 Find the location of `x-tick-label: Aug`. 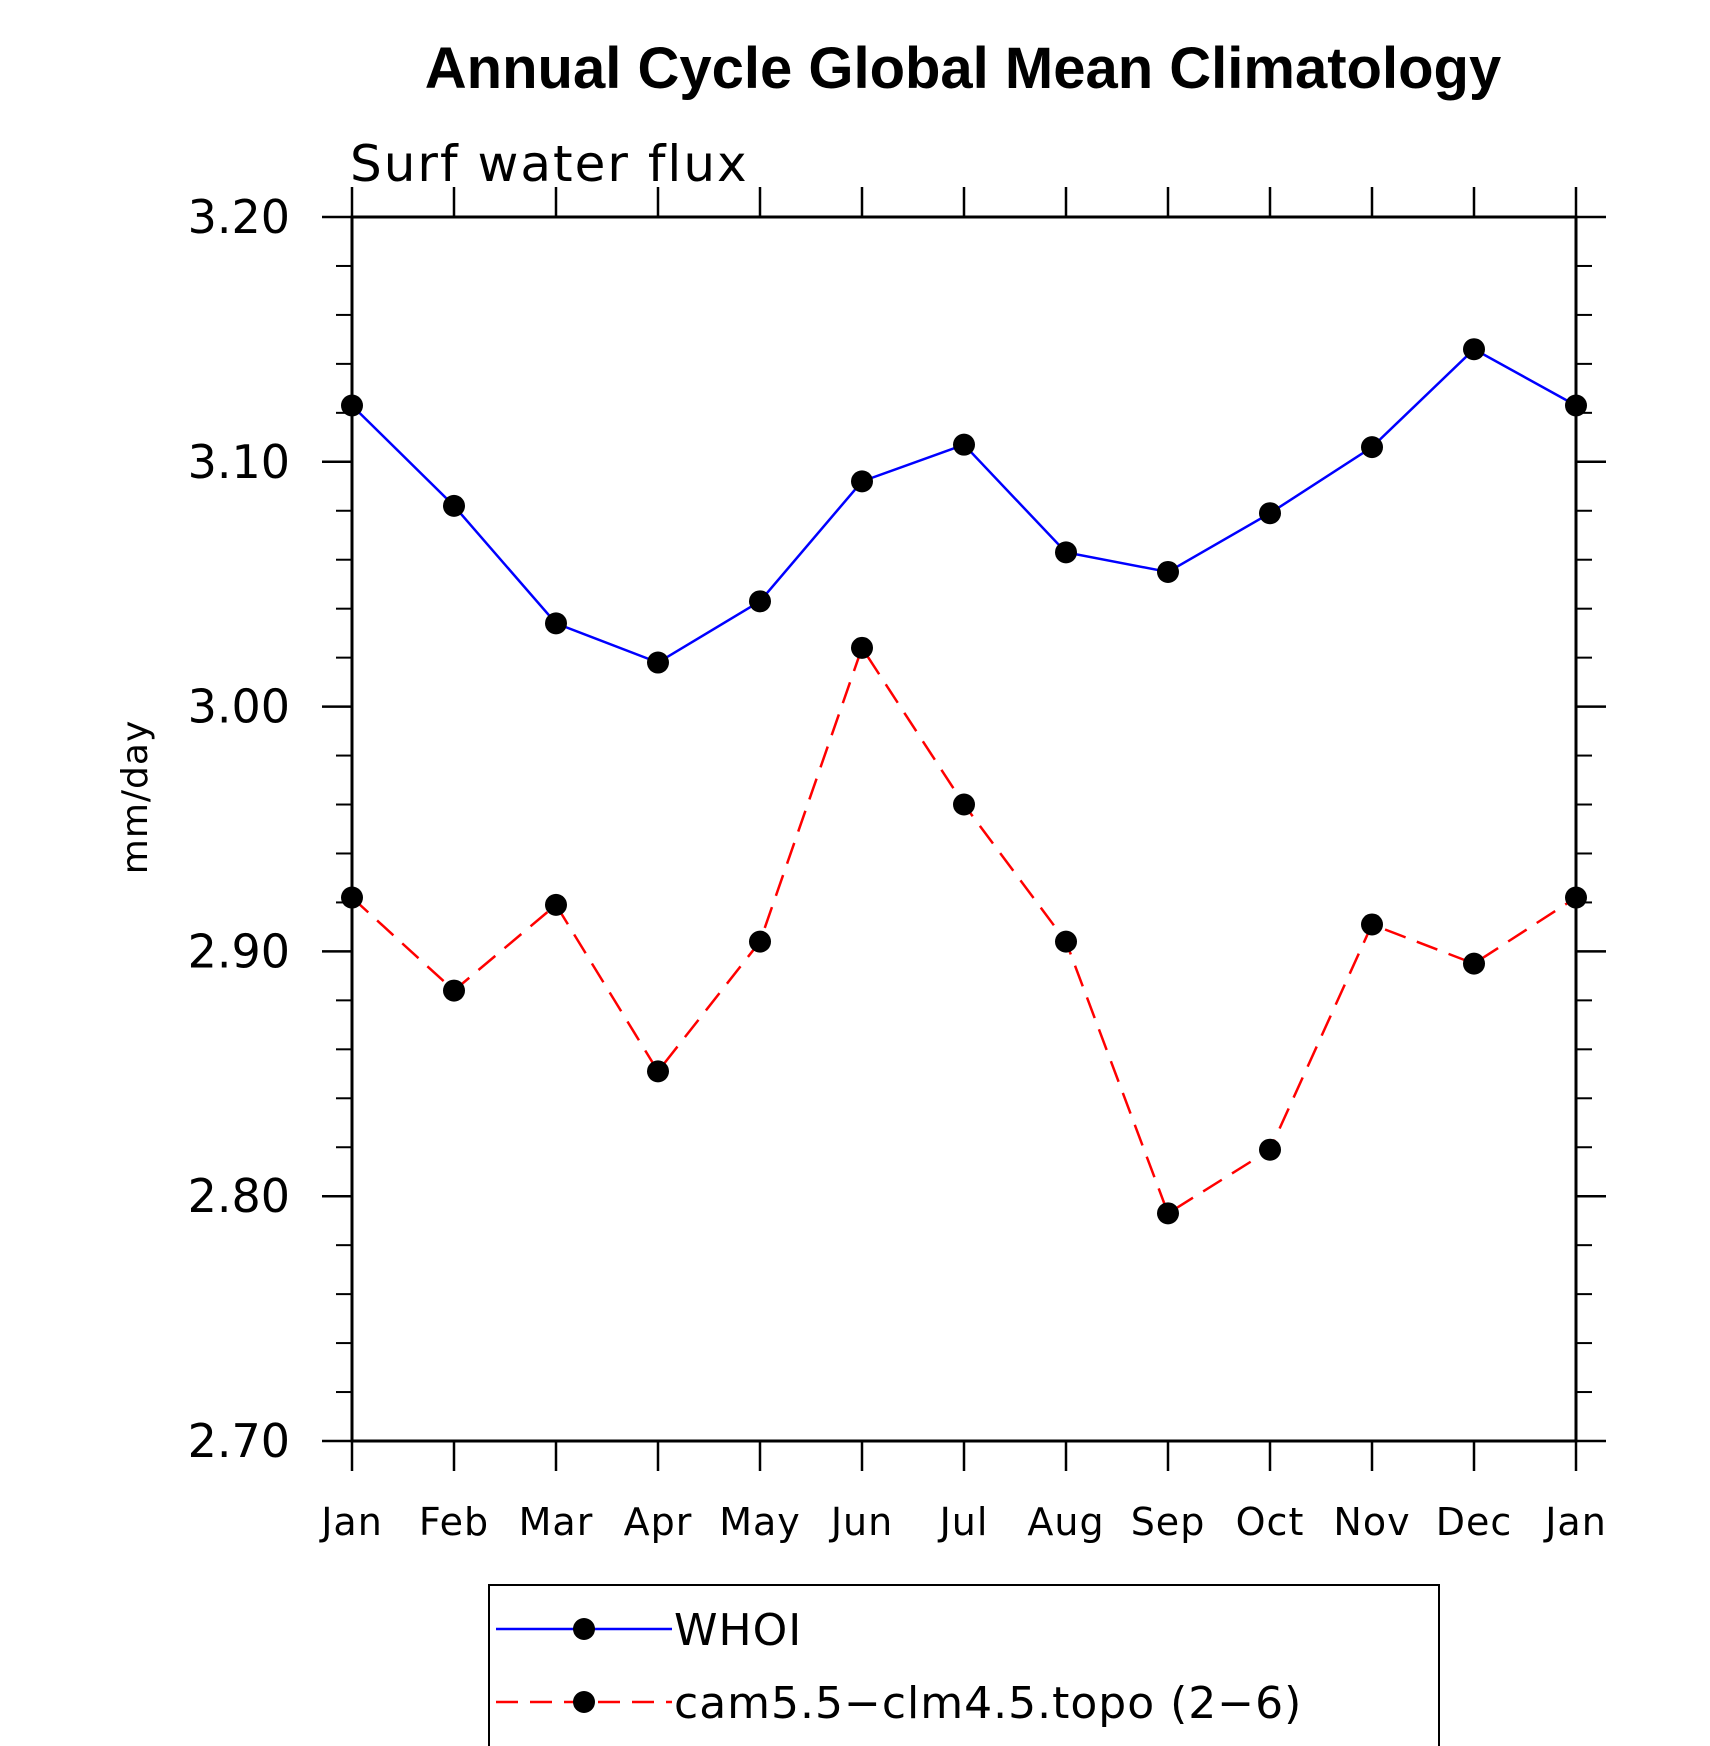

x-tick-label: Aug is located at coordinates (1065, 1522).